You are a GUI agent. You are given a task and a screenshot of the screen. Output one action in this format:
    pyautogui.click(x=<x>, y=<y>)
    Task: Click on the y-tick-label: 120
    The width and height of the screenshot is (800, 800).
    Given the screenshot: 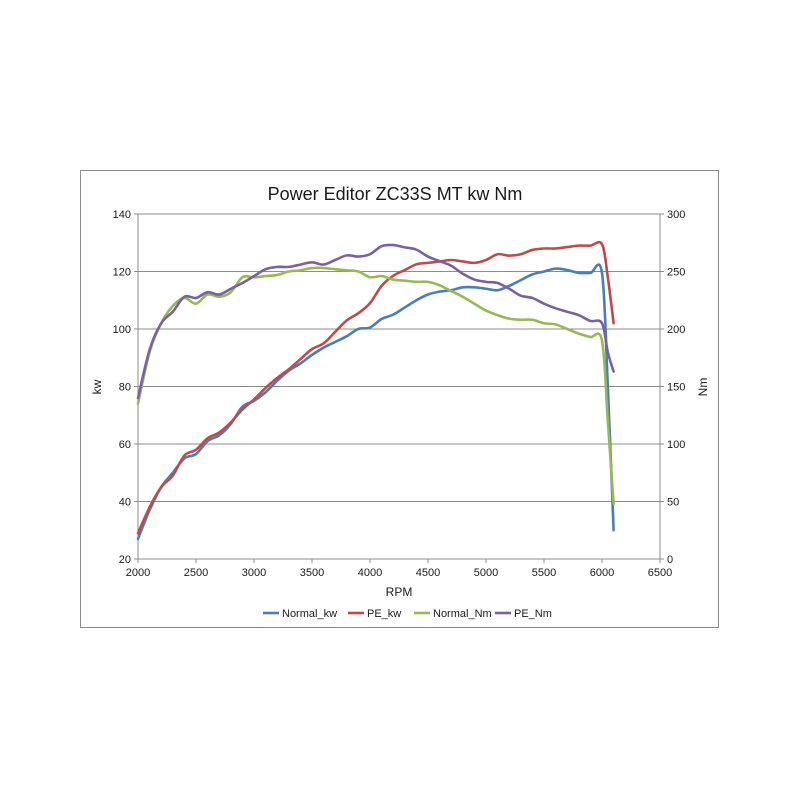 What is the action you would take?
    pyautogui.click(x=122, y=273)
    